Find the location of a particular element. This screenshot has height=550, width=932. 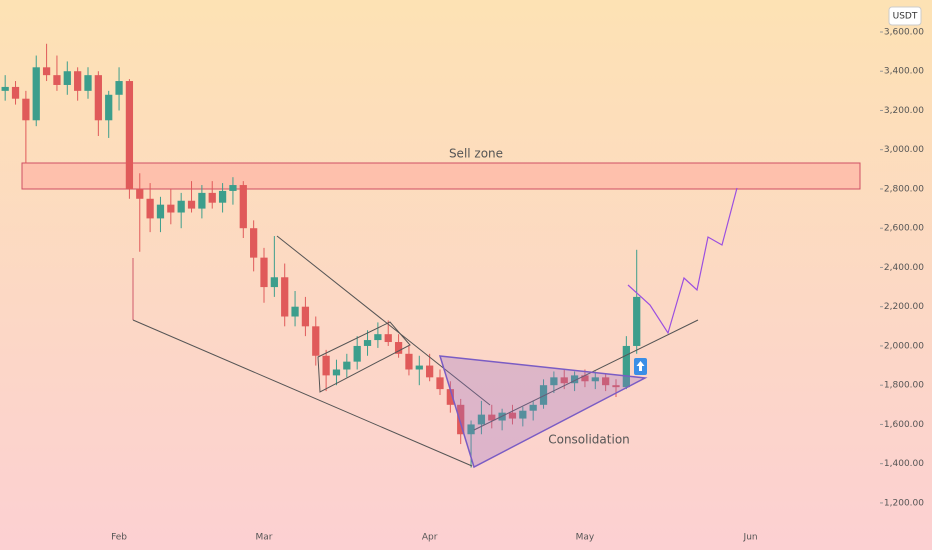

unit-label: USDT is located at coordinates (905, 17).